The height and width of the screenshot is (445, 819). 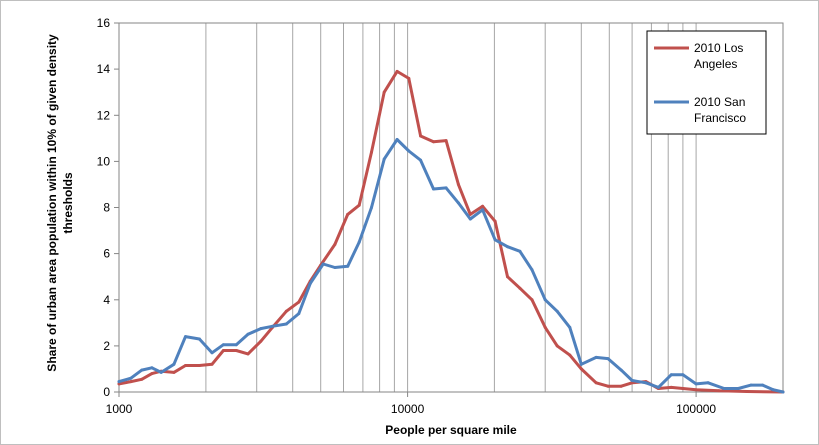 What do you see at coordinates (119, 409) in the screenshot?
I see `x-tick-label: 1000` at bounding box center [119, 409].